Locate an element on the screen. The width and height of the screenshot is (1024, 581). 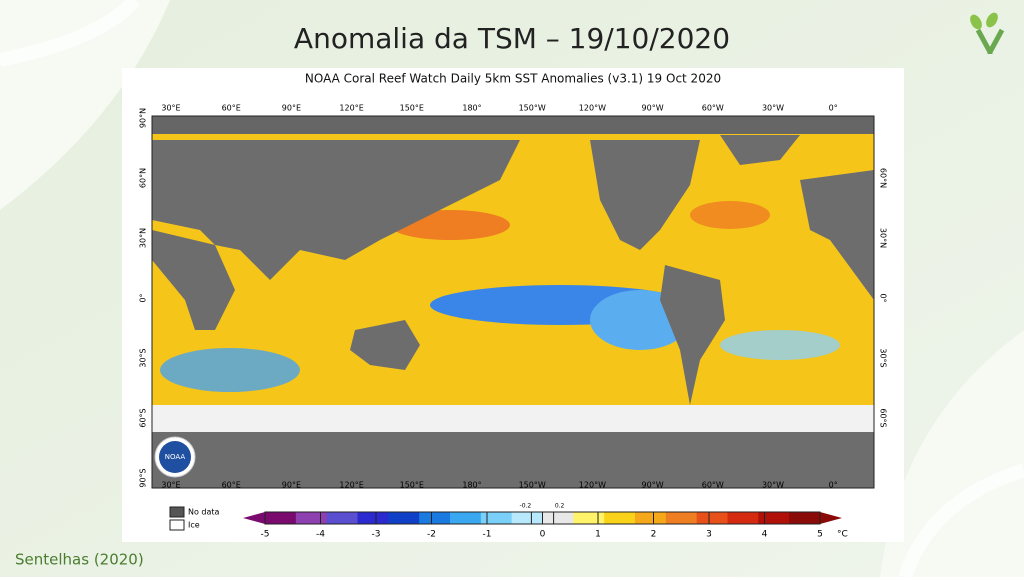
lat-label: 90°N is located at coordinates (143, 118).